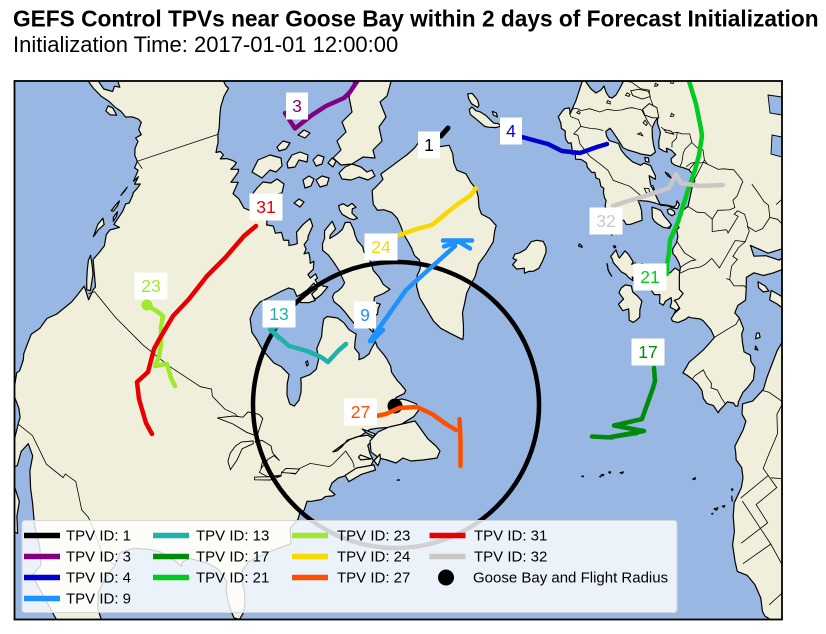  Describe the element at coordinates (98, 578) in the screenshot. I see `svg-text: TPV ID: 4` at that location.